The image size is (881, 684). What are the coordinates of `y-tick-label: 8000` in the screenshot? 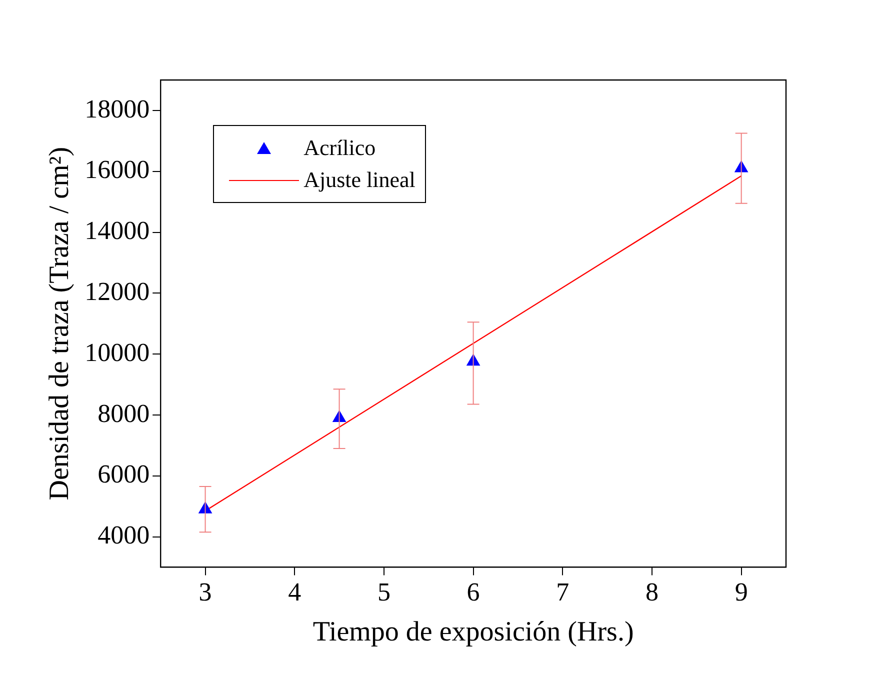 It's located at (124, 413).